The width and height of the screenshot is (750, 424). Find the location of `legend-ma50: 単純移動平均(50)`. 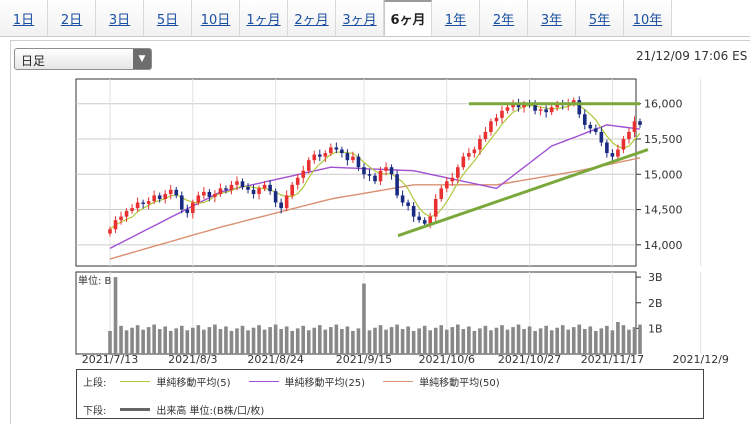

legend-ma50: 単純移動平均(50) is located at coordinates (441, 381).